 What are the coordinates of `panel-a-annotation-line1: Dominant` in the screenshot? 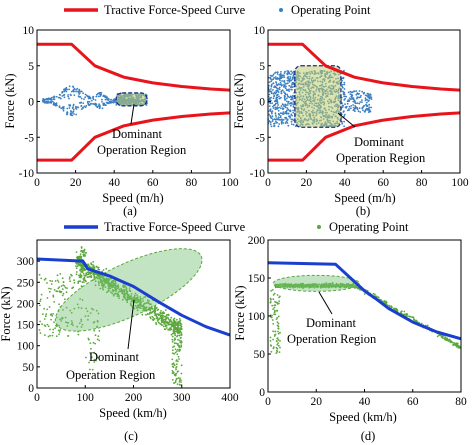 It's located at (137, 134).